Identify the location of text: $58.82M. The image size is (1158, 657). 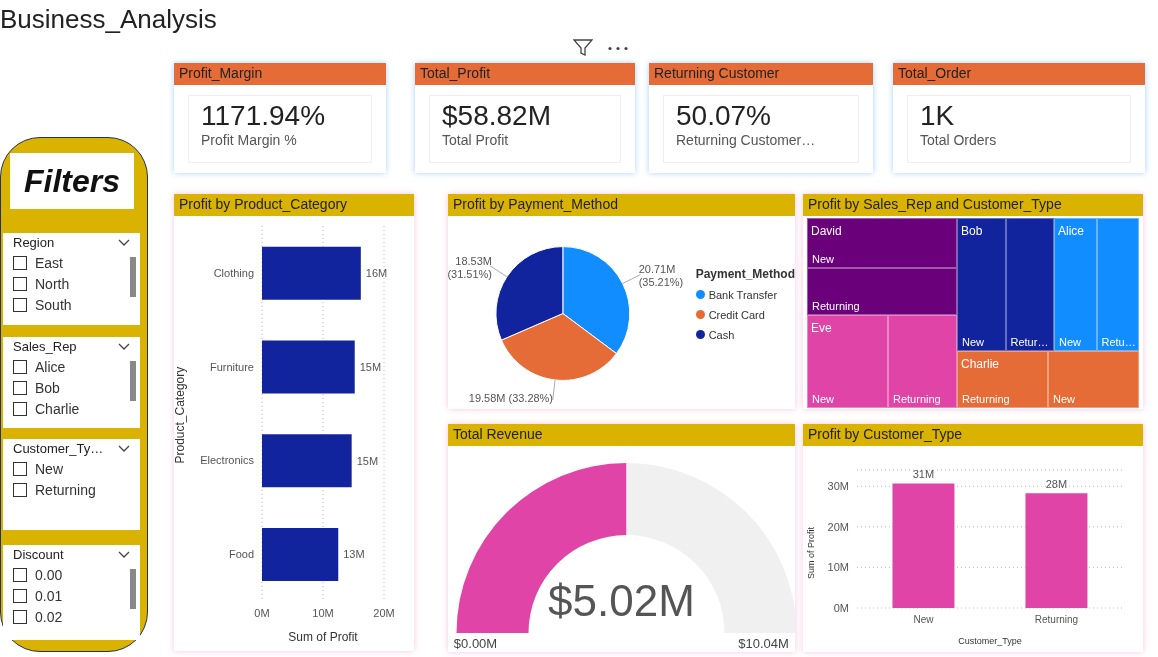
(497, 116).